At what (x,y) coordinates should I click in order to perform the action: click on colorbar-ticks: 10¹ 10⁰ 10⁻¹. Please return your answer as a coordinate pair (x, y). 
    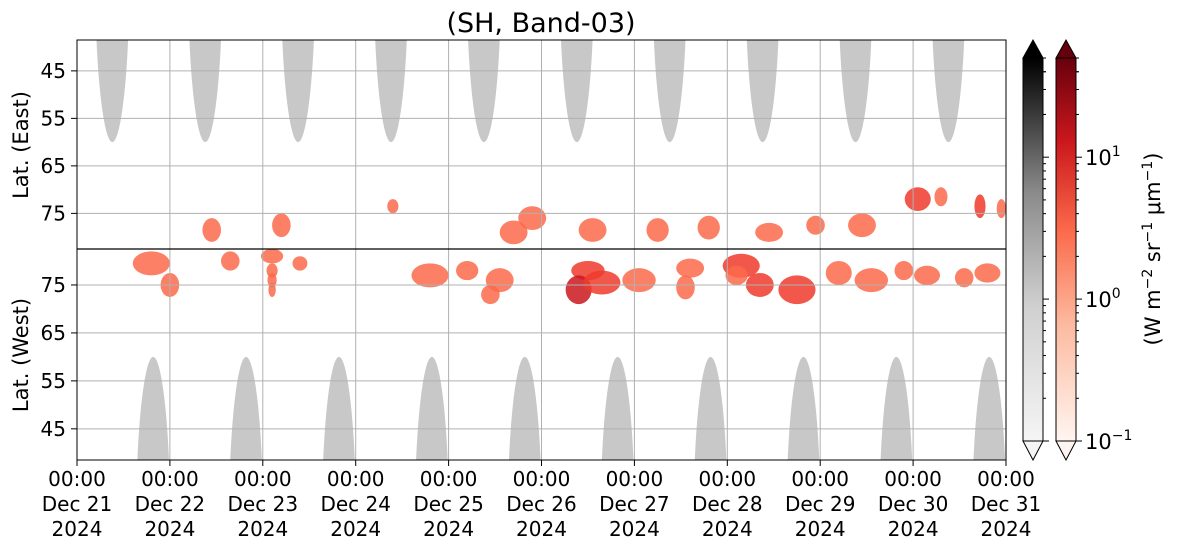
    Looking at the image, I should click on (1087, 255).